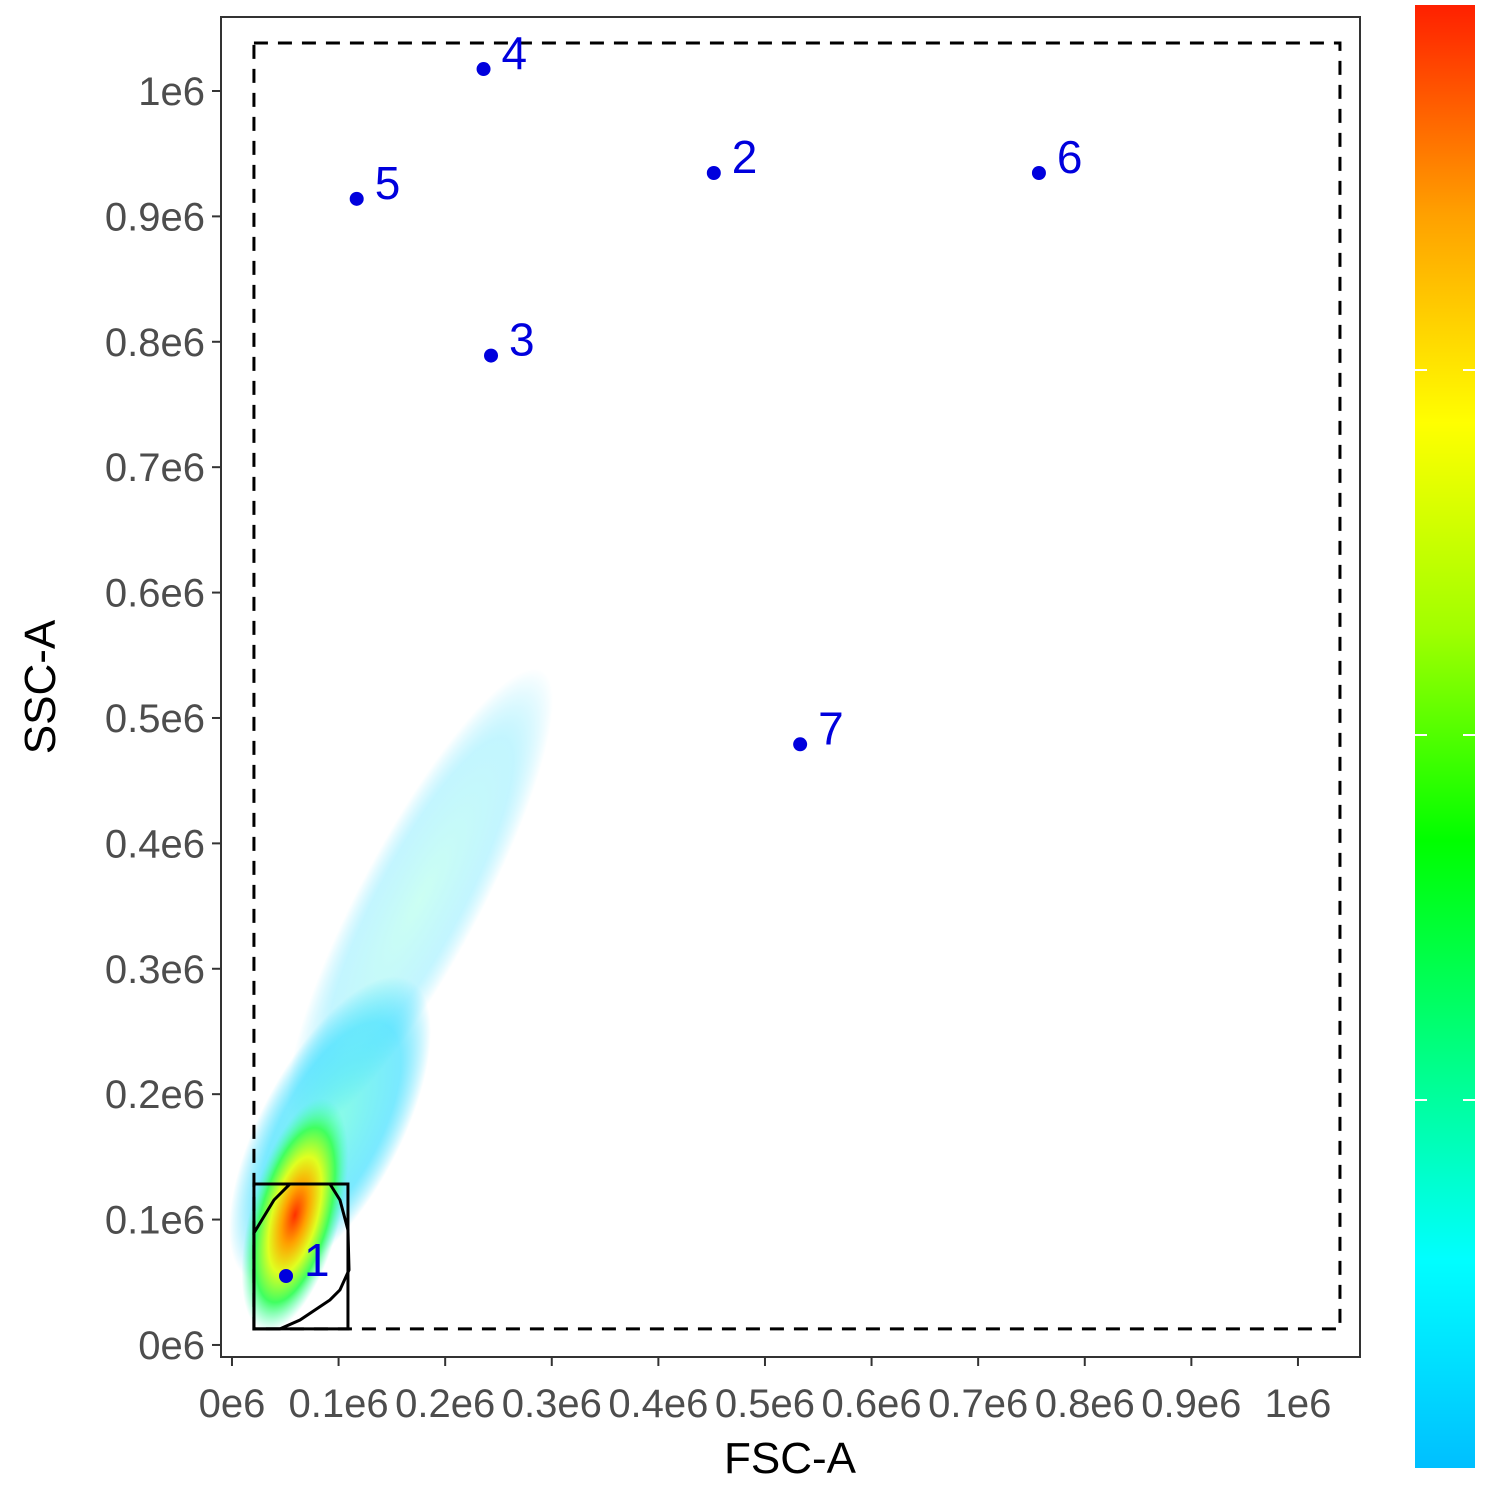 Image resolution: width=1500 pixels, height=1505 pixels. I want to click on y-tick-label: 0.5e6, so click(155, 719).